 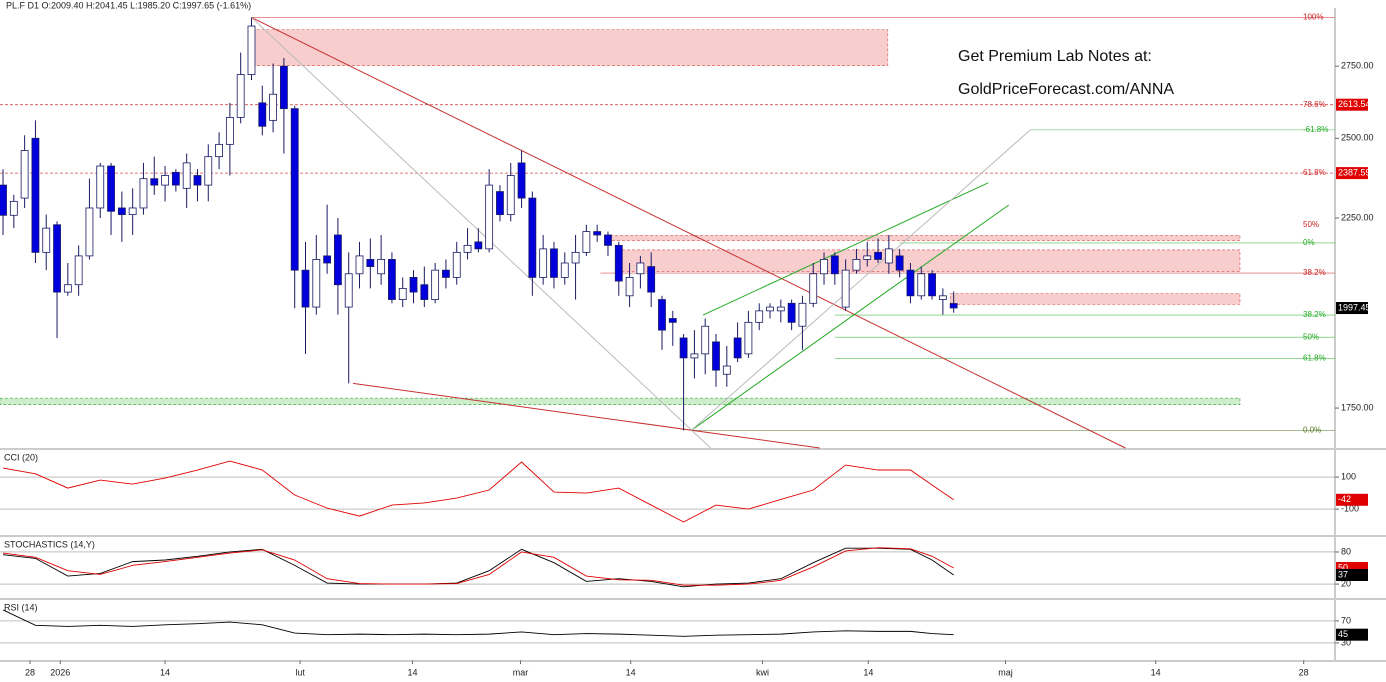 I want to click on x-tick-label: kwi, so click(x=762, y=672).